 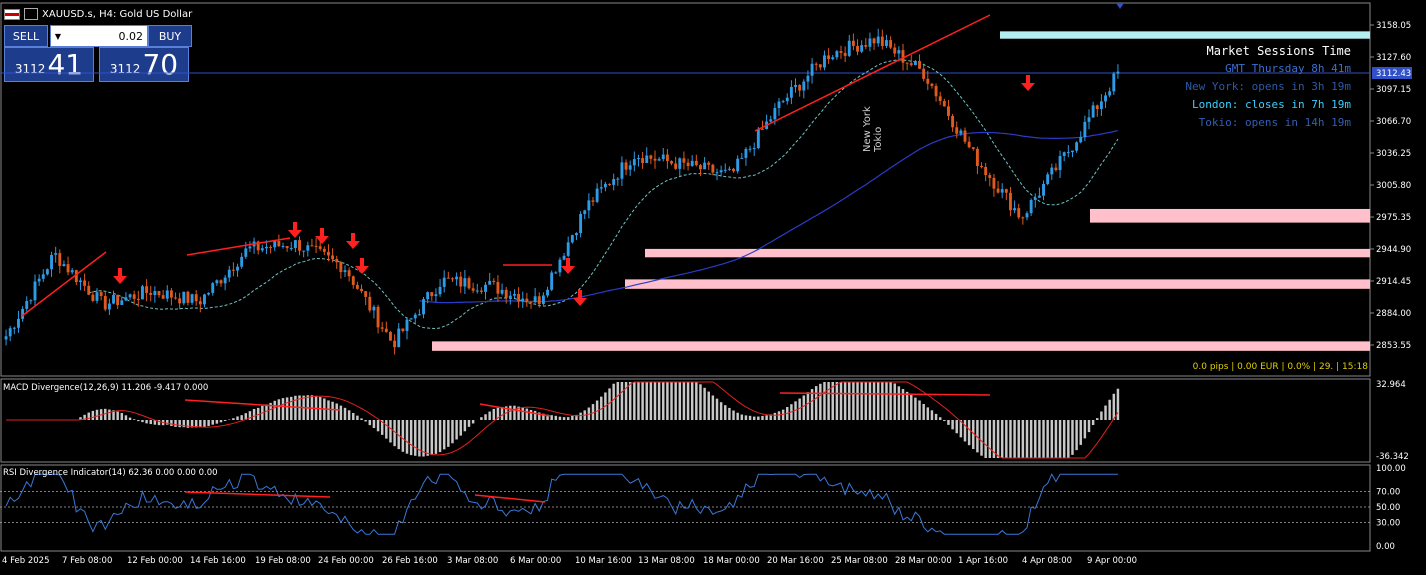 I want to click on rsi-axis-label: 30.00, so click(x=1388, y=524).